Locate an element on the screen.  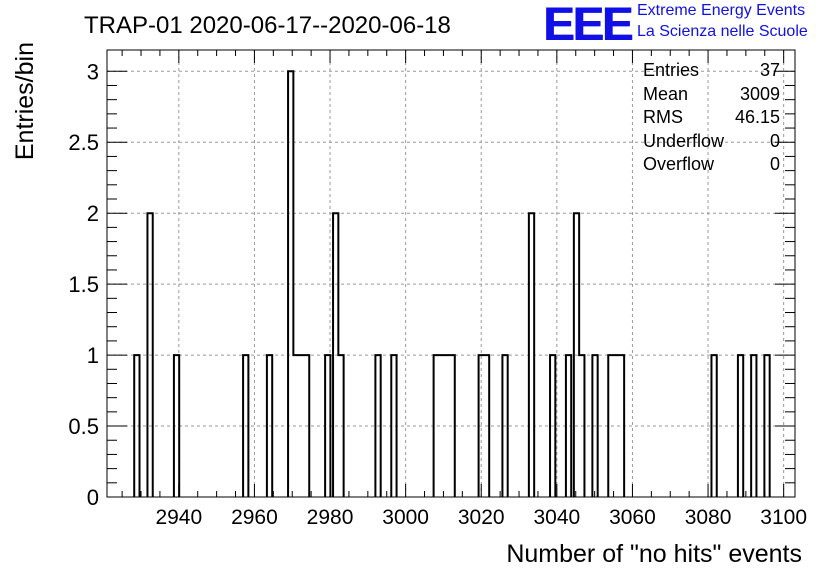
x-tick-label: 2940 is located at coordinates (178, 517).